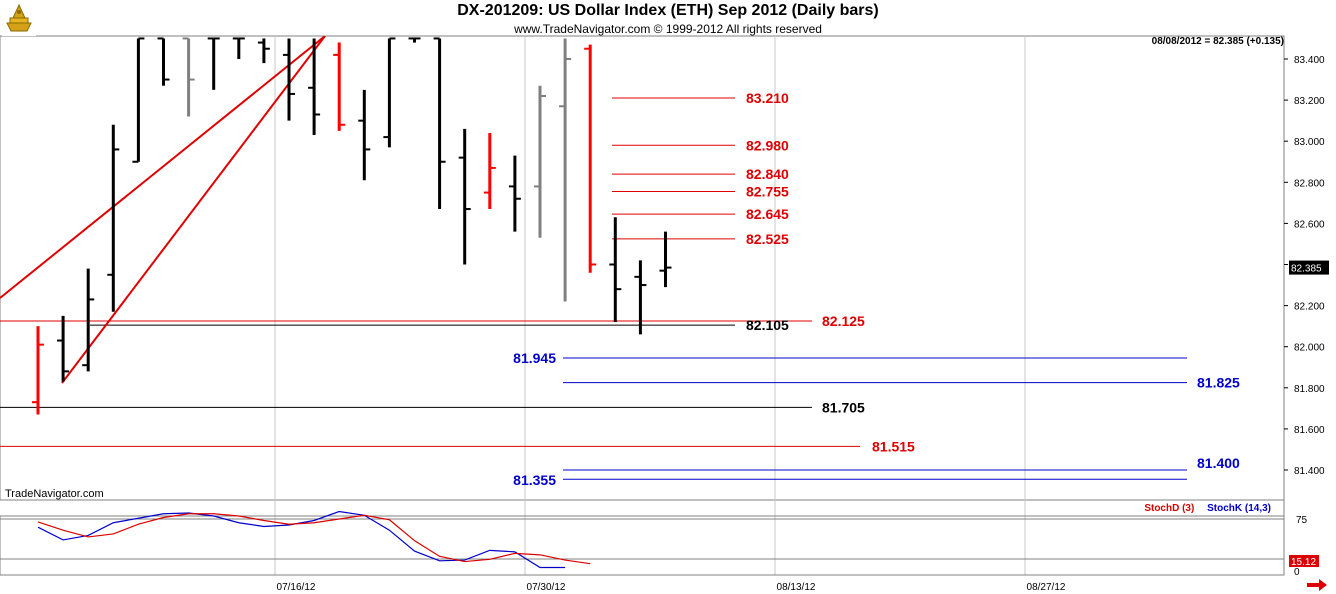 The width and height of the screenshot is (1336, 594). What do you see at coordinates (767, 325) in the screenshot?
I see `level-label: 82.105` at bounding box center [767, 325].